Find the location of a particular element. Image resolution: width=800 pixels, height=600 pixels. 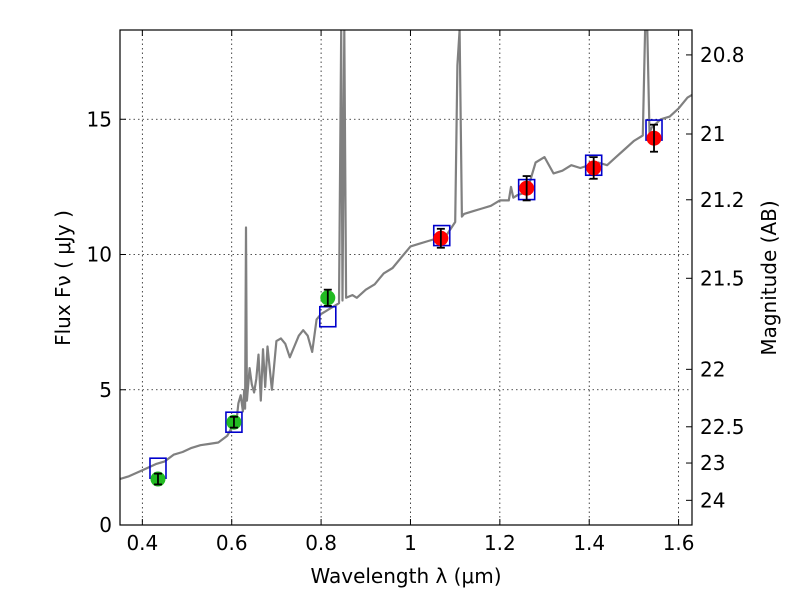

y-tick-label: 10 is located at coordinates (99, 255).